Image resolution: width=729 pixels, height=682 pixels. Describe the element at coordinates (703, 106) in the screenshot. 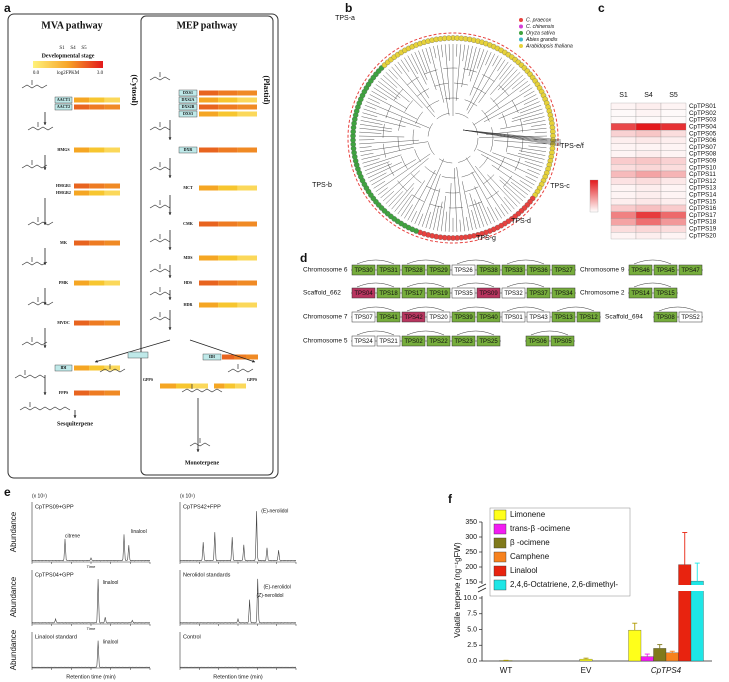

I see `row-label: CpTPS01` at that location.